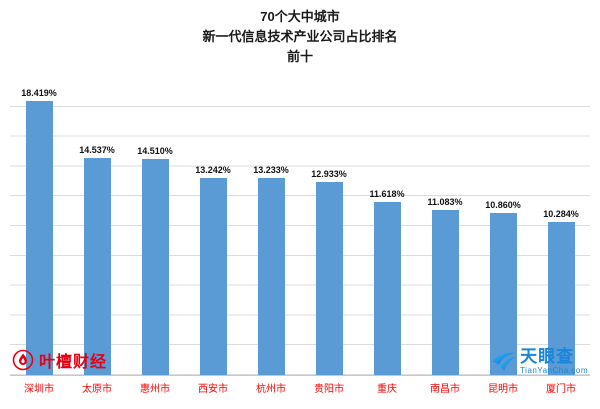  Describe the element at coordinates (271, 169) in the screenshot. I see `bar-value-label: 13.233%` at that location.